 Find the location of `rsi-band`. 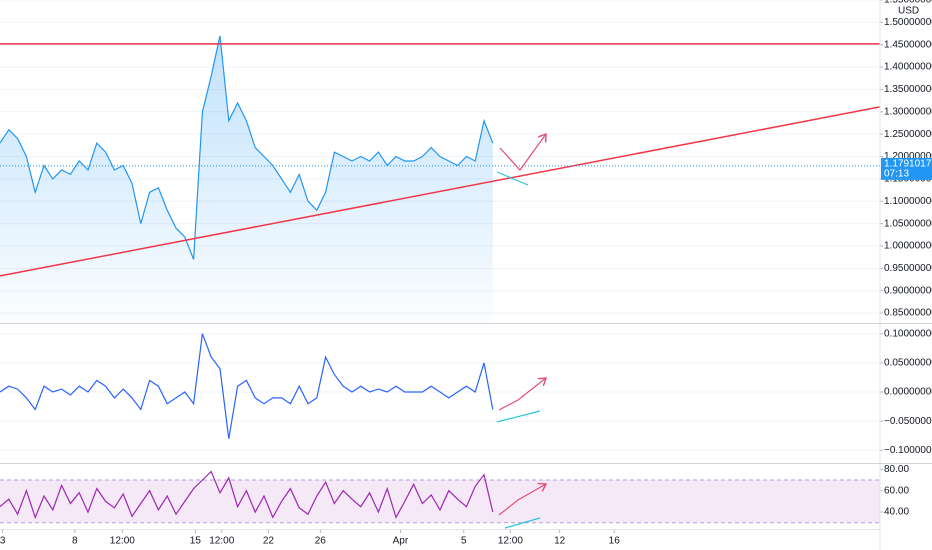

rsi-band is located at coordinates (440, 501).